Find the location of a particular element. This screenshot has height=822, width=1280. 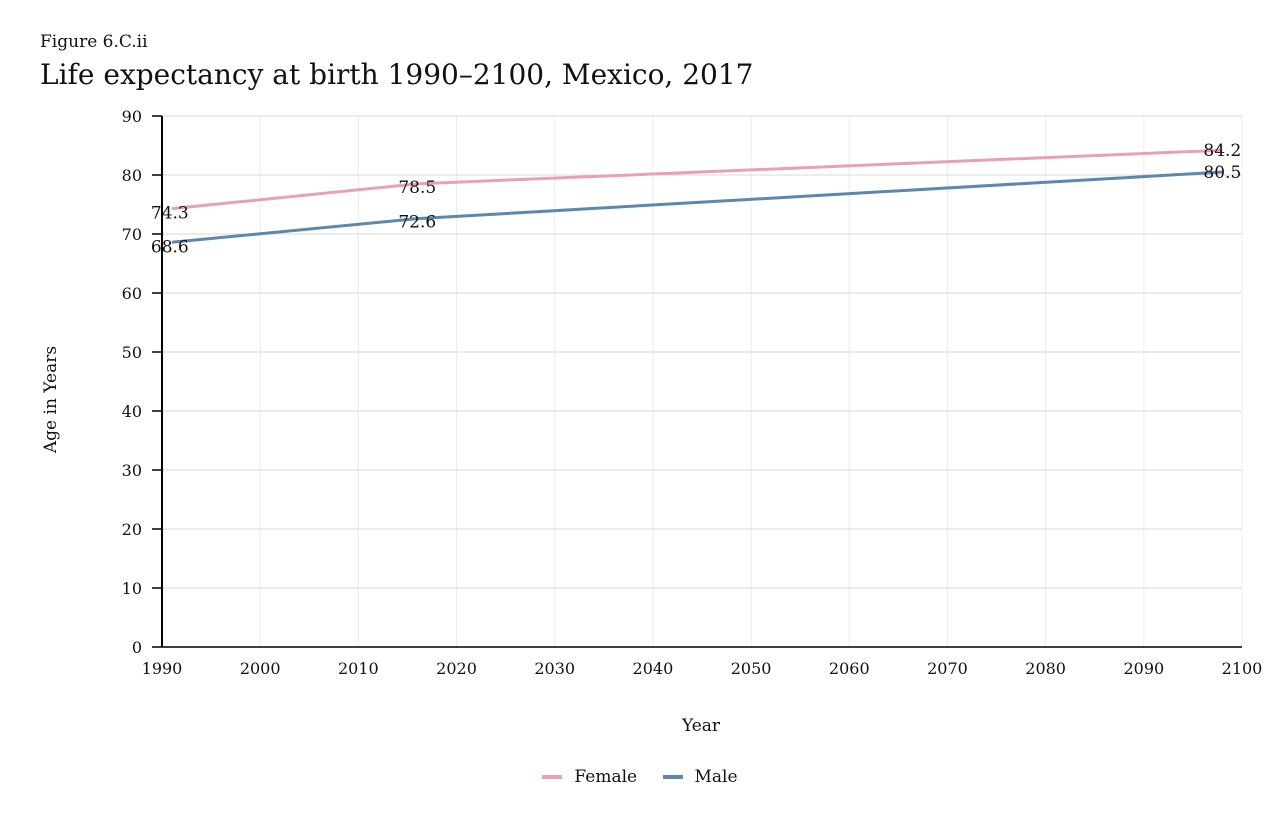

y-tick-label-10: 10 is located at coordinates (132, 588).